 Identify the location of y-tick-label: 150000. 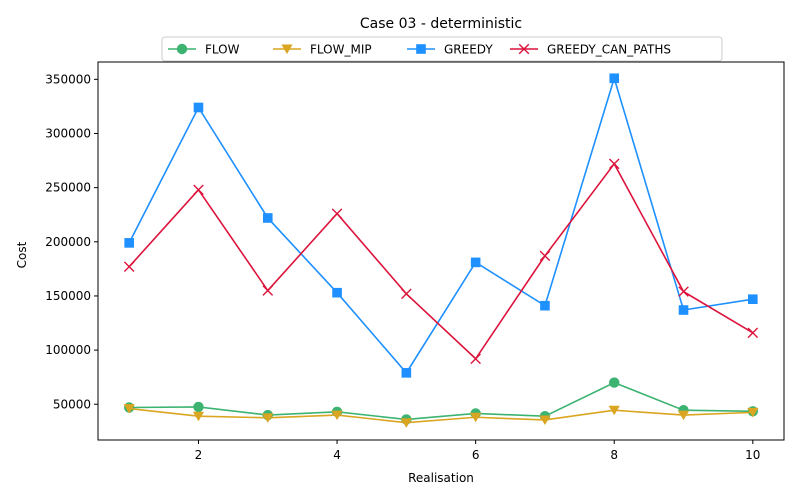
(68, 296).